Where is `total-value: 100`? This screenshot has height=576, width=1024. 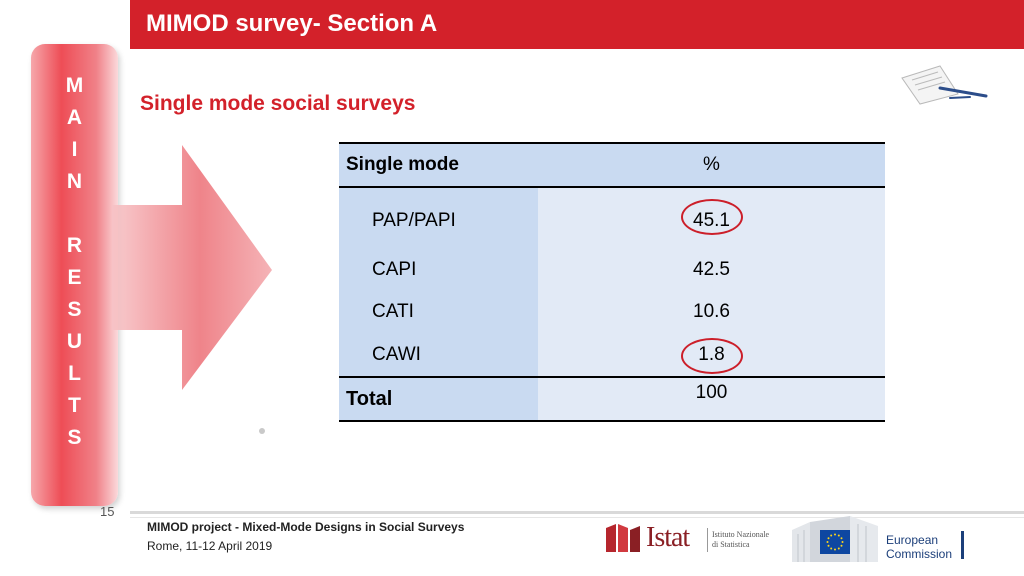 total-value: 100 is located at coordinates (711, 399).